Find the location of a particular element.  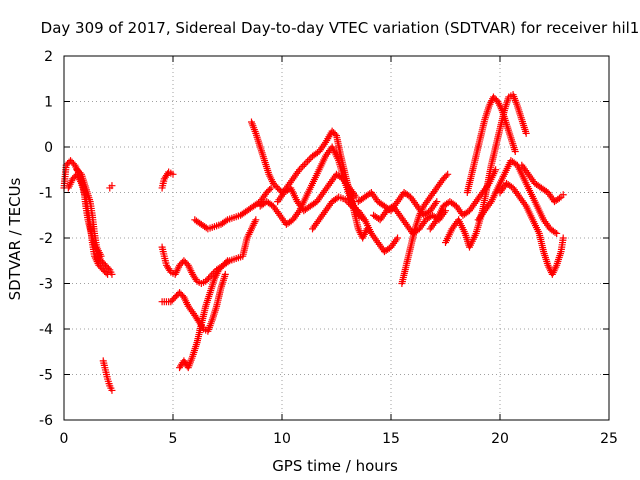

x-axis-label: GPS time / hours is located at coordinates (335, 466).